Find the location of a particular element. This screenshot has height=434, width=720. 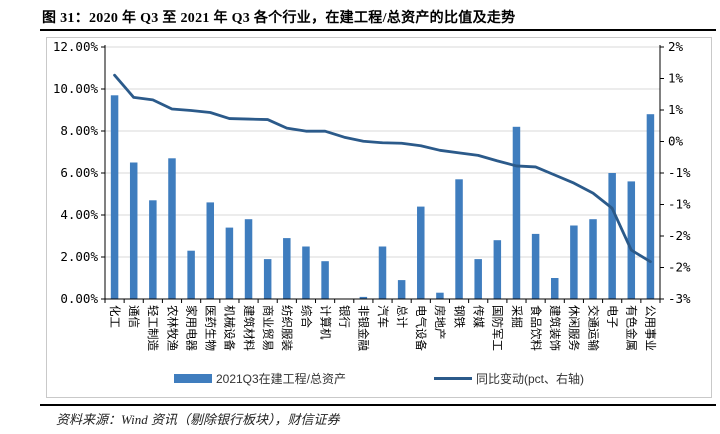

y-axis-right-tick-label: 2% is located at coordinates (676, 46).